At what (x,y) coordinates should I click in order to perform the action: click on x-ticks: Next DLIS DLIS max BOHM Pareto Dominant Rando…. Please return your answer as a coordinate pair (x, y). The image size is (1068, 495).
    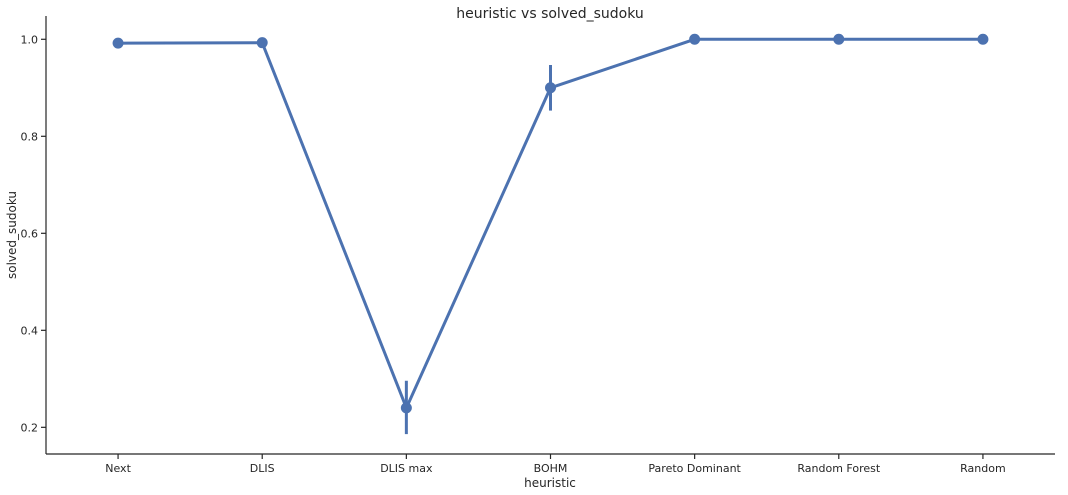
    Looking at the image, I should click on (555, 464).